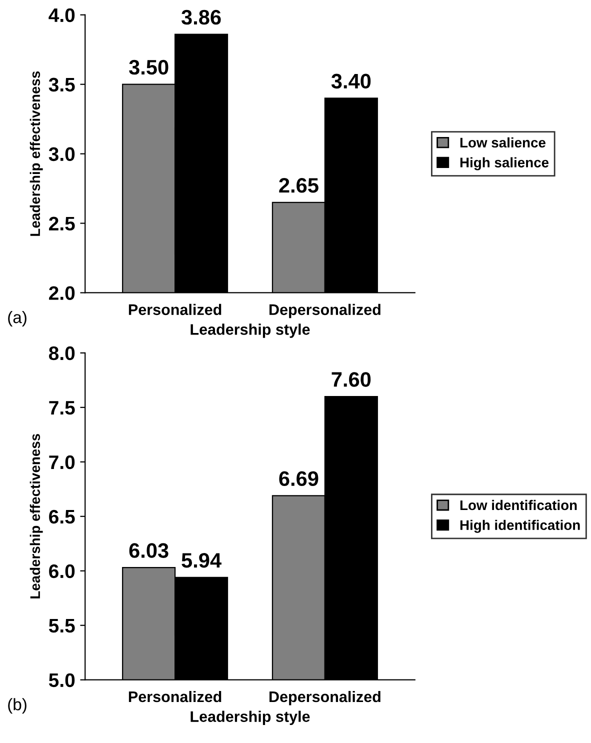 Image resolution: width=591 pixels, height=743 pixels. What do you see at coordinates (61, 15) in the screenshot?
I see `y-tick-label: 4.0` at bounding box center [61, 15].